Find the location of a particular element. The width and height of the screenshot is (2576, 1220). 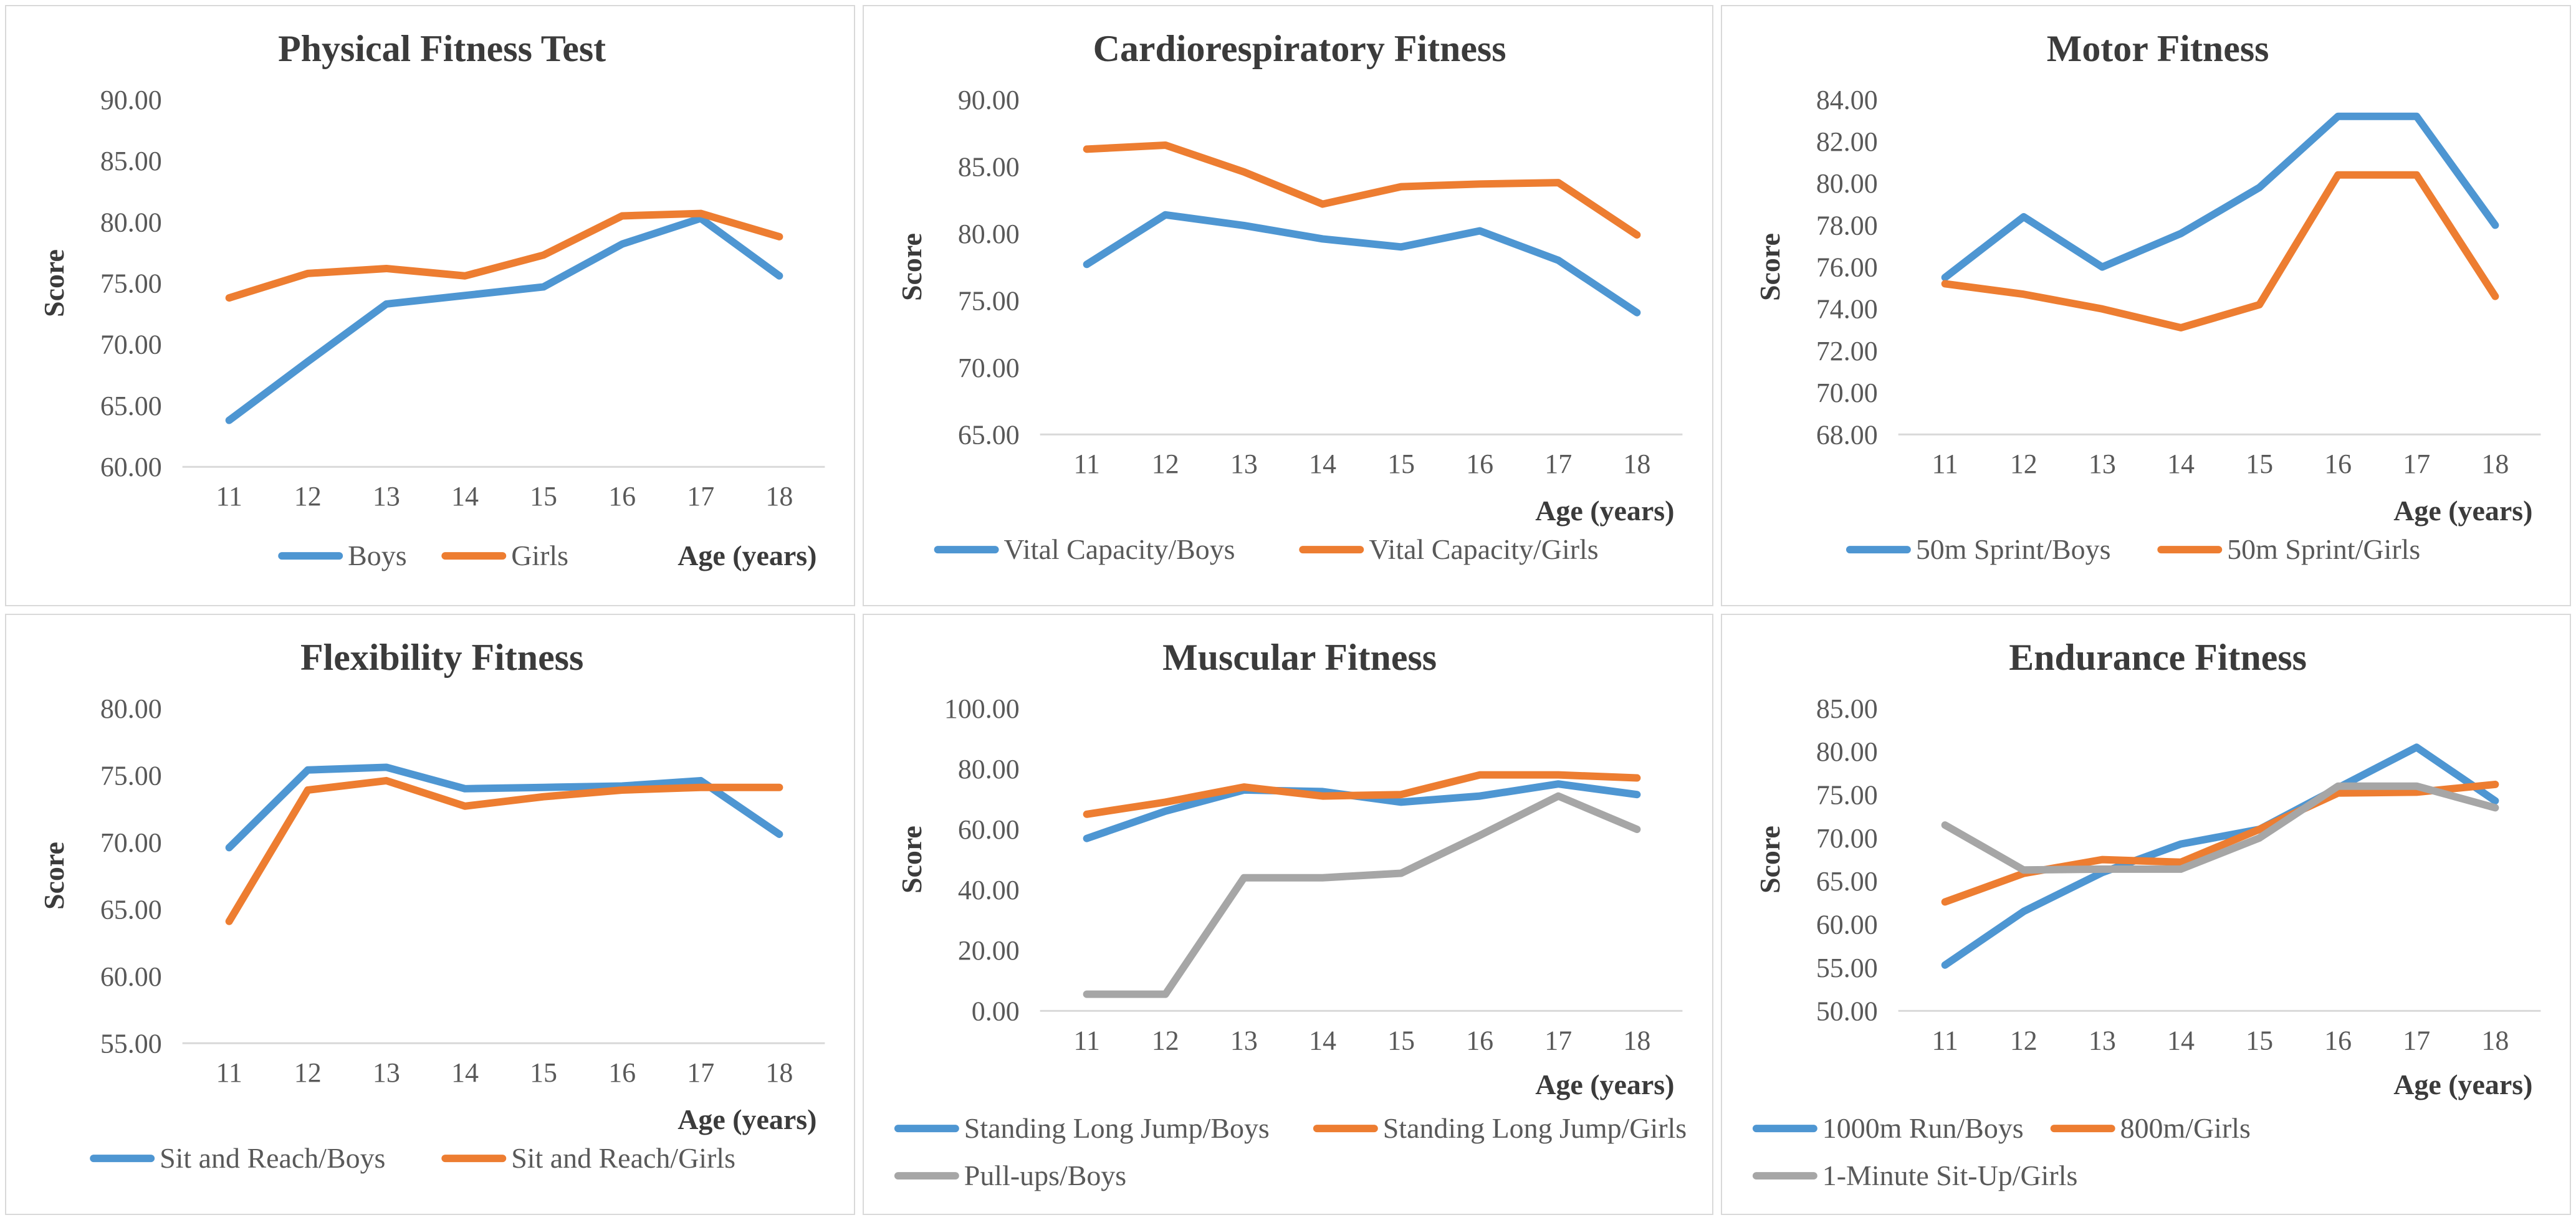

legend-label-50m-sprint-girls: 50m Sprint/Girls is located at coordinates (2323, 549).